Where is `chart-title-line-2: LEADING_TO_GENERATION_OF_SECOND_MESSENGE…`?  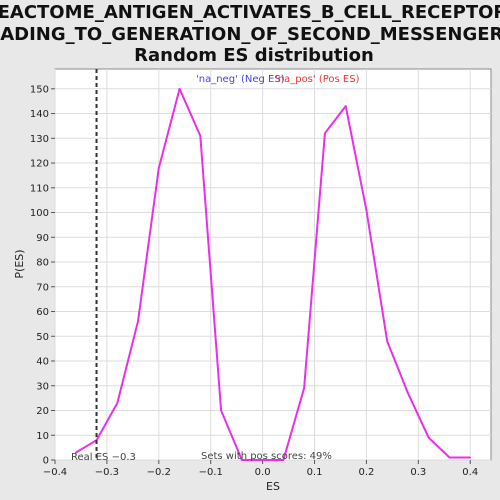
chart-title-line-2: LEADING_TO_GENERATION_OF_SECOND_MESSENGE… is located at coordinates (250, 34).